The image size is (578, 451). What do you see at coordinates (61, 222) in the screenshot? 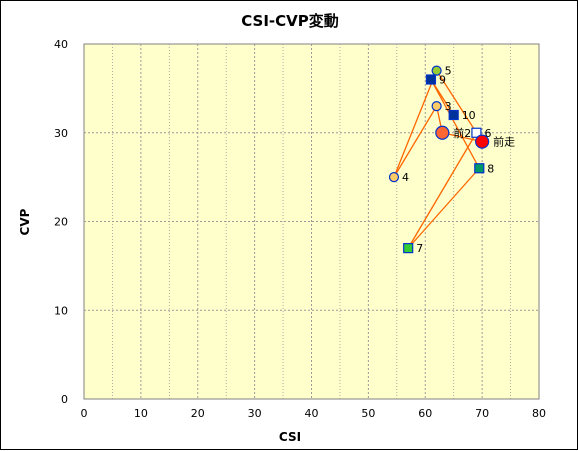
I see `y-tick-label: 20` at bounding box center [61, 222].